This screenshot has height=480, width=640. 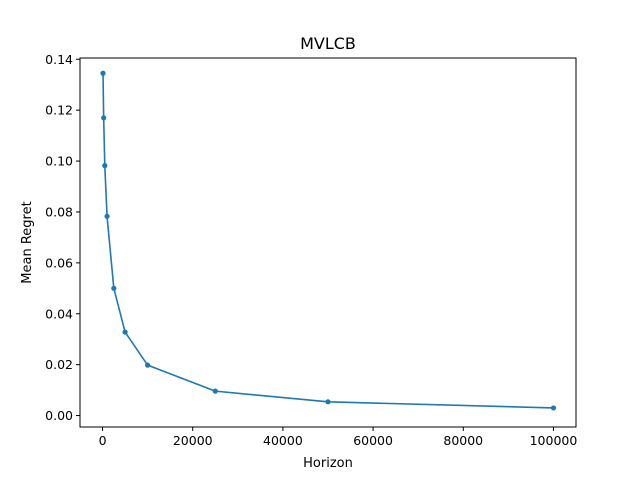 I want to click on x-tick-label: 100000, so click(x=554, y=440).